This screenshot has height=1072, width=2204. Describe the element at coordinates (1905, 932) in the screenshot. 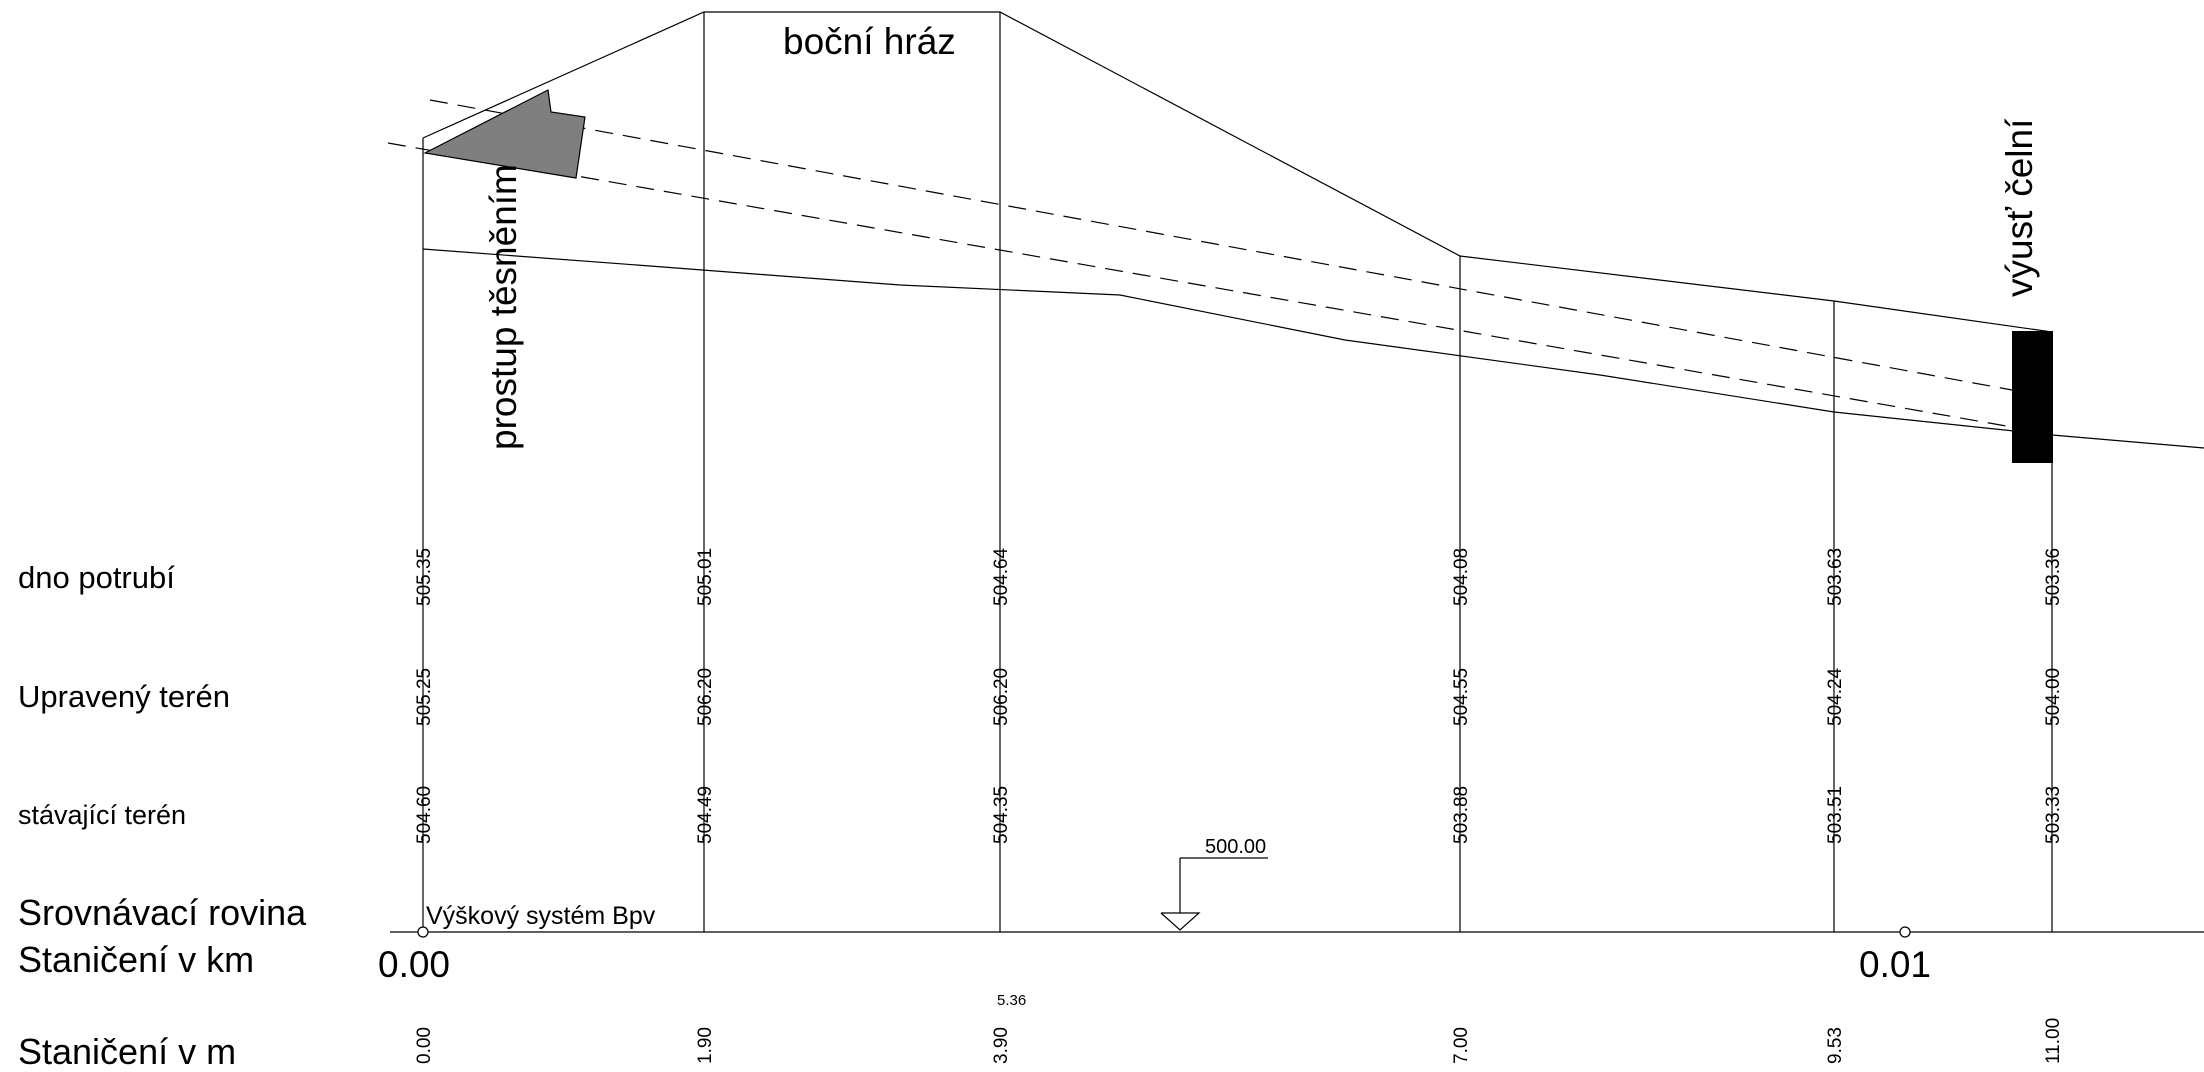

I see `km-marker` at that location.